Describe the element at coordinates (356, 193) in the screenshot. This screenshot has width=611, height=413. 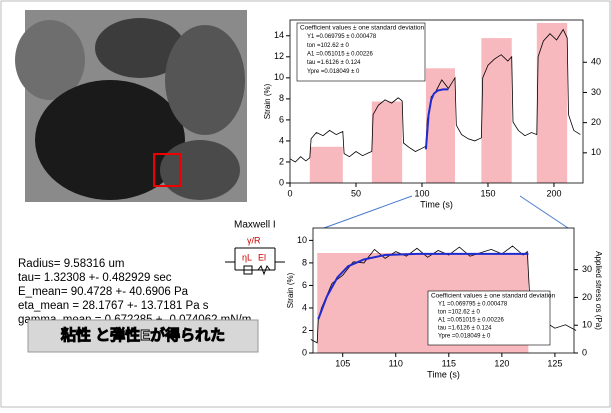
I see `x-tick-label: 50` at that location.